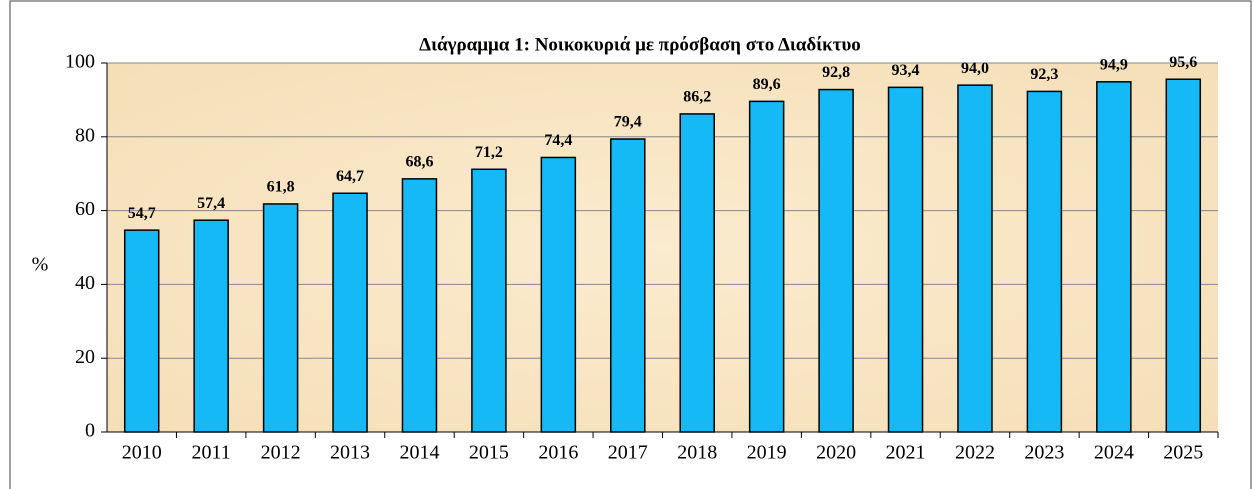 The image size is (1253, 489). What do you see at coordinates (558, 453) in the screenshot?
I see `x-tick-label: 2016` at bounding box center [558, 453].